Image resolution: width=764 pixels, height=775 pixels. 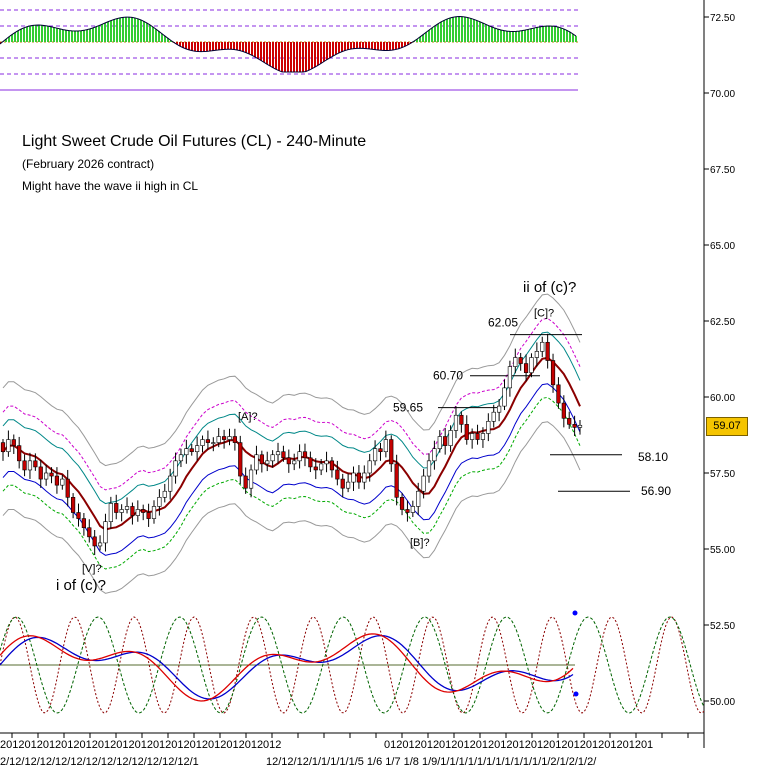 What do you see at coordinates (88, 164) in the screenshot?
I see `chart-subtitle: (February 2026 contract)` at bounding box center [88, 164].